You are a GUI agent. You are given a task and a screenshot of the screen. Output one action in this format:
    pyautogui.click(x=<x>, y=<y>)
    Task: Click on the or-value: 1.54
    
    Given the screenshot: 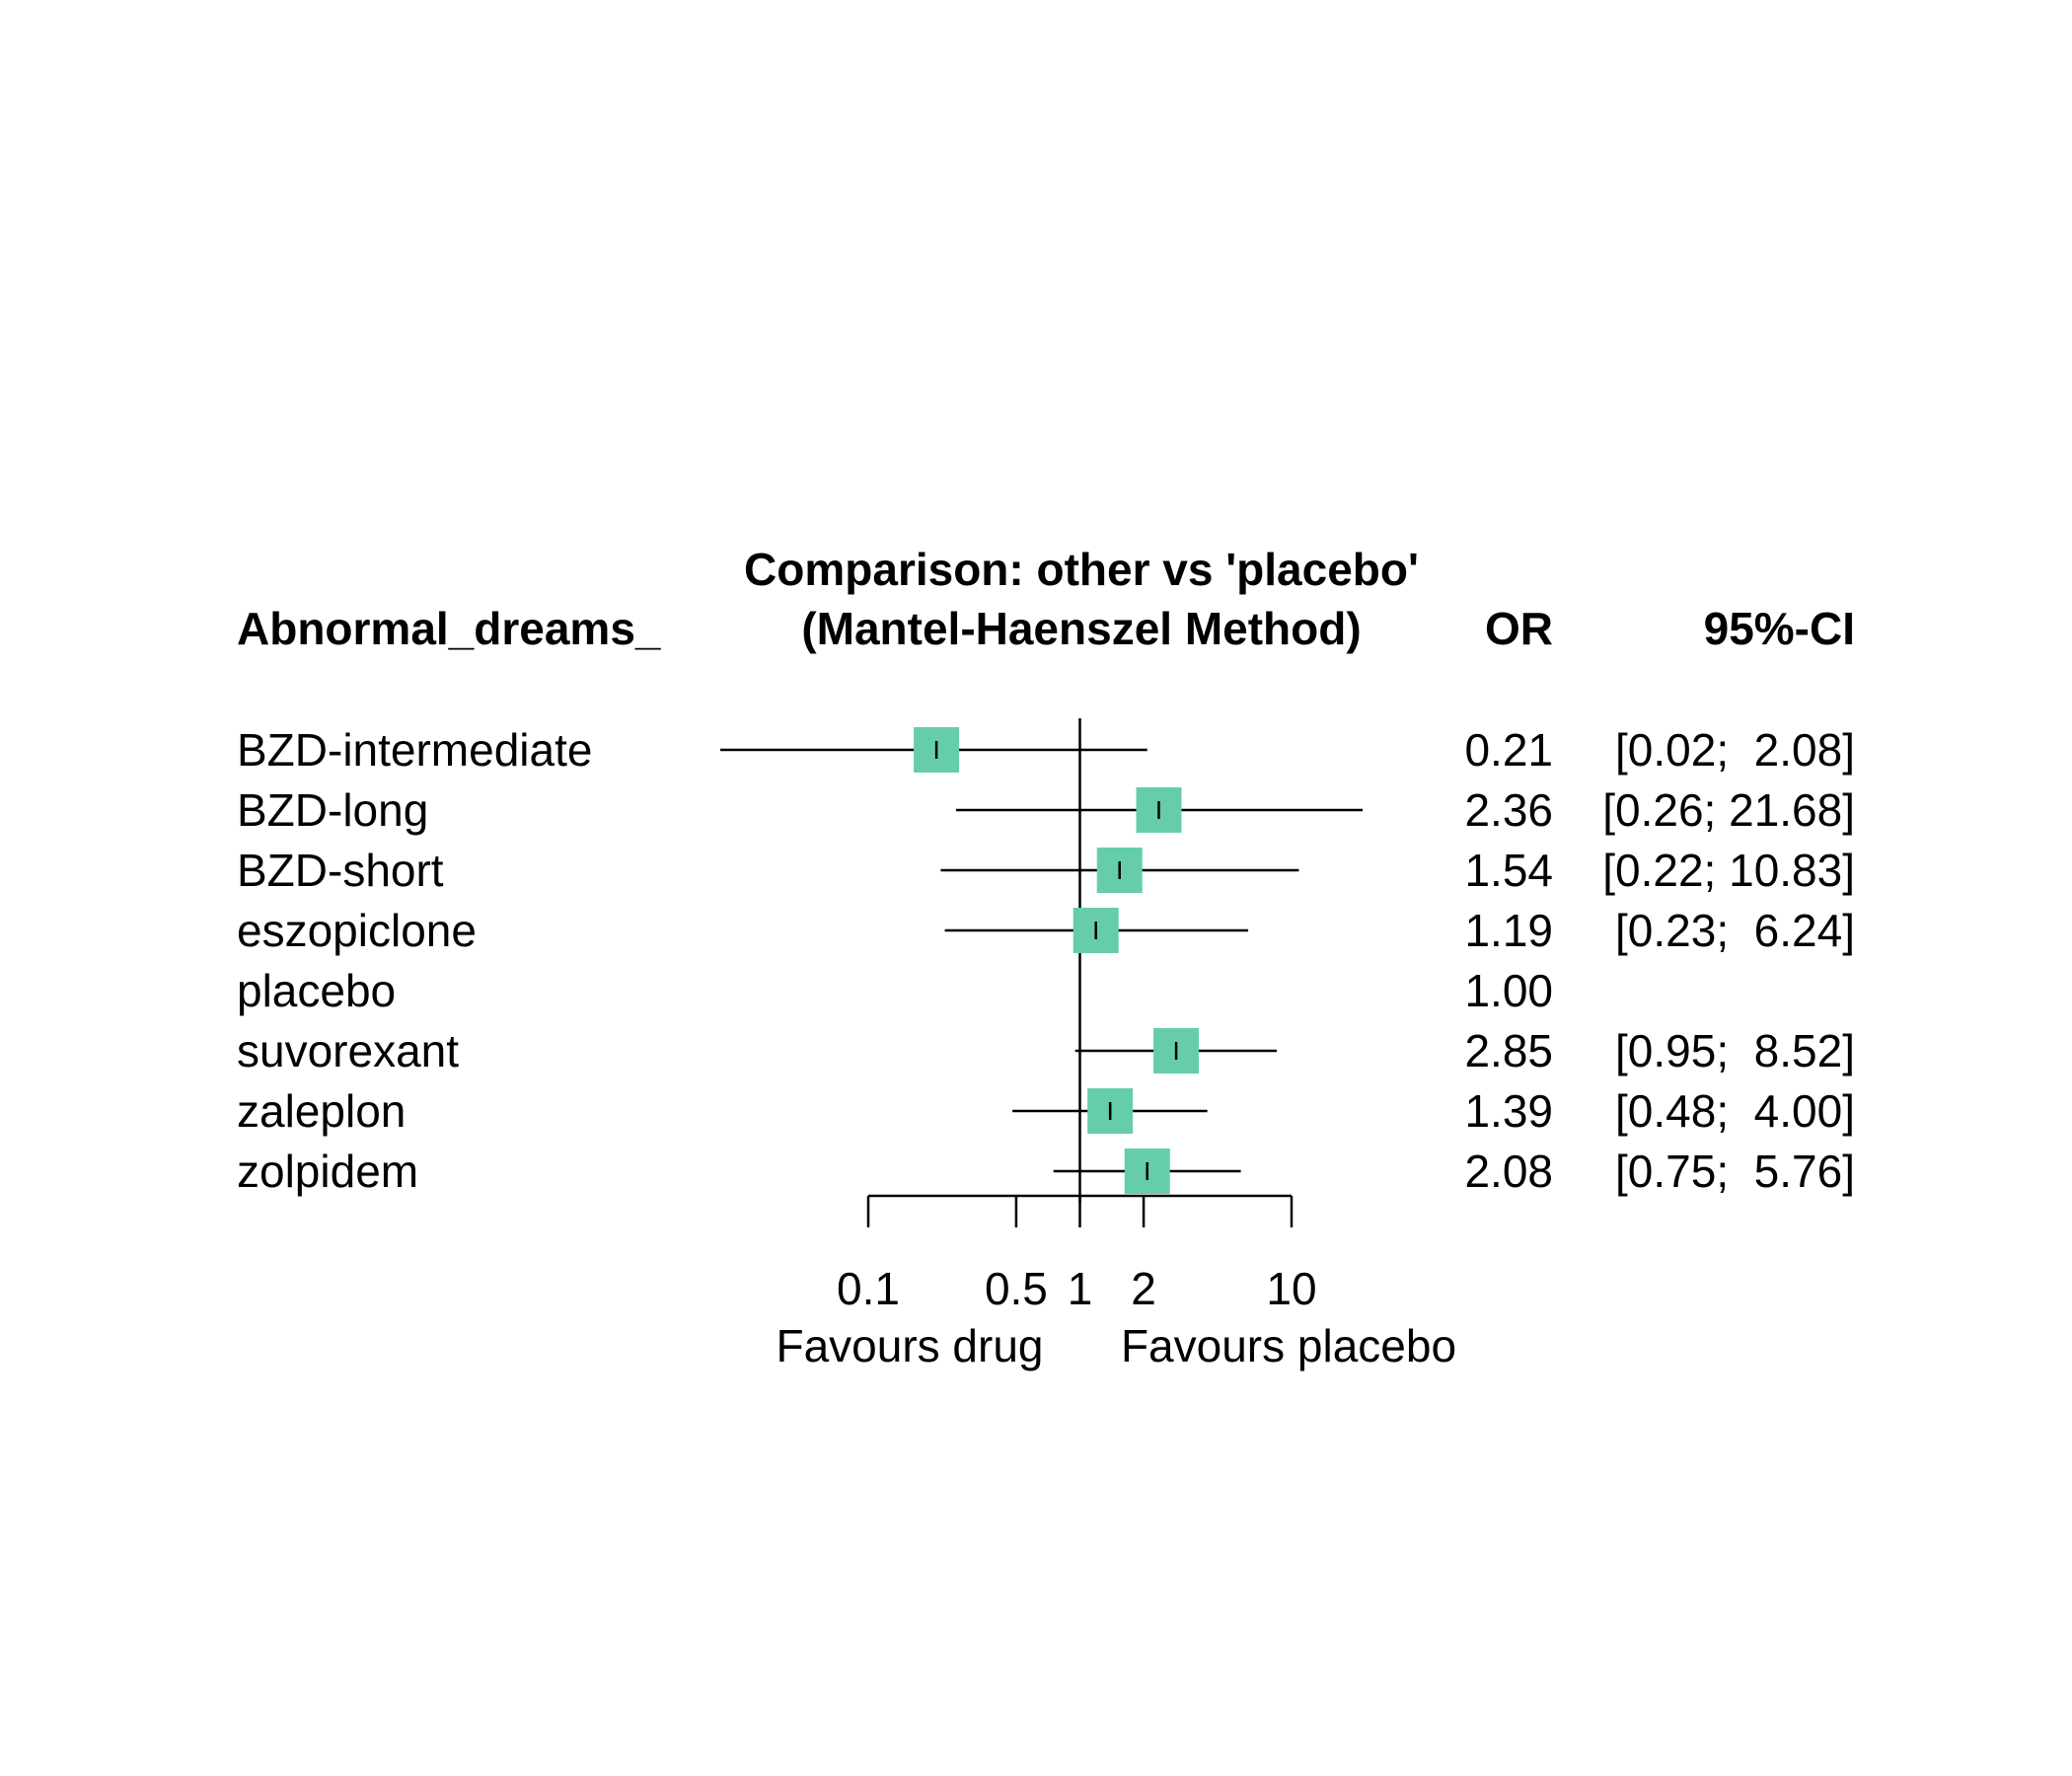 What is the action you would take?
    pyautogui.click(x=1509, y=870)
    